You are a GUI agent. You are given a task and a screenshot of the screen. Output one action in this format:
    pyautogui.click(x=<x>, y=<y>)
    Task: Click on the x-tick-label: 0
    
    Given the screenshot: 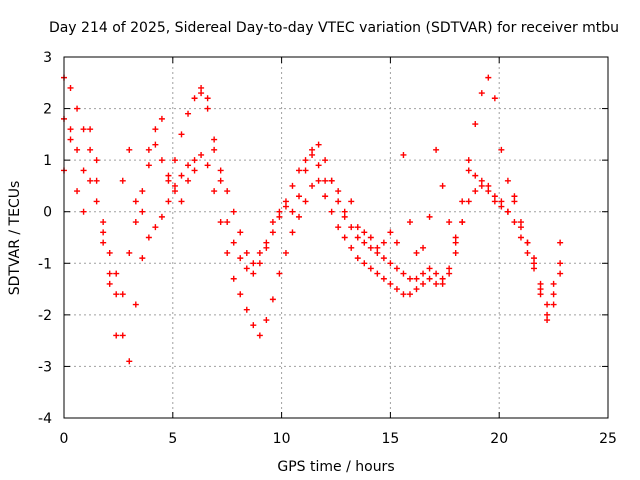 What is the action you would take?
    pyautogui.click(x=64, y=439)
    